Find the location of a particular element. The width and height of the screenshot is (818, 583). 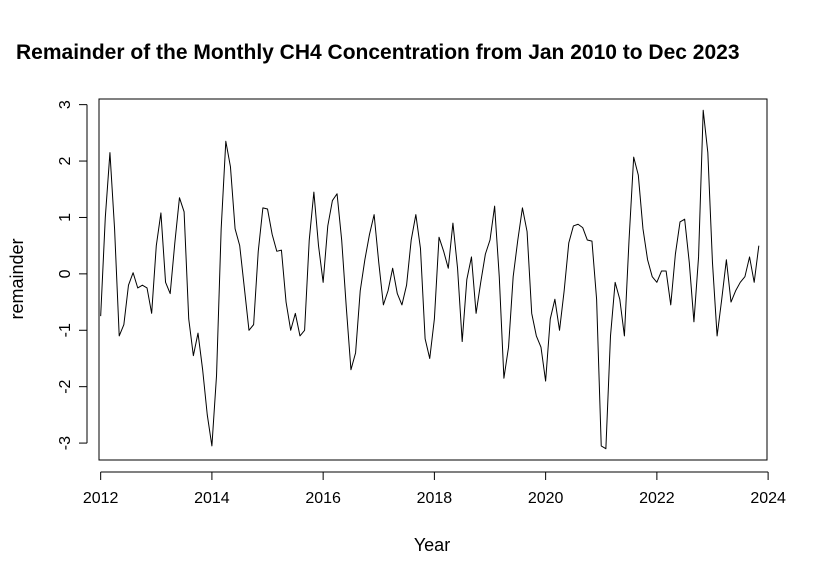

x-axis-title: Year is located at coordinates (432, 545).